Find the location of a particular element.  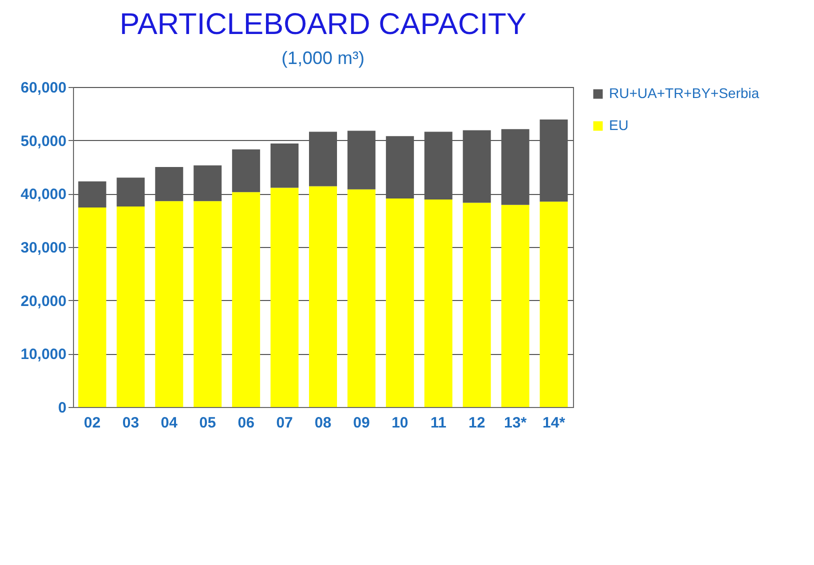

x-tick-label: 14* is located at coordinates (554, 423).